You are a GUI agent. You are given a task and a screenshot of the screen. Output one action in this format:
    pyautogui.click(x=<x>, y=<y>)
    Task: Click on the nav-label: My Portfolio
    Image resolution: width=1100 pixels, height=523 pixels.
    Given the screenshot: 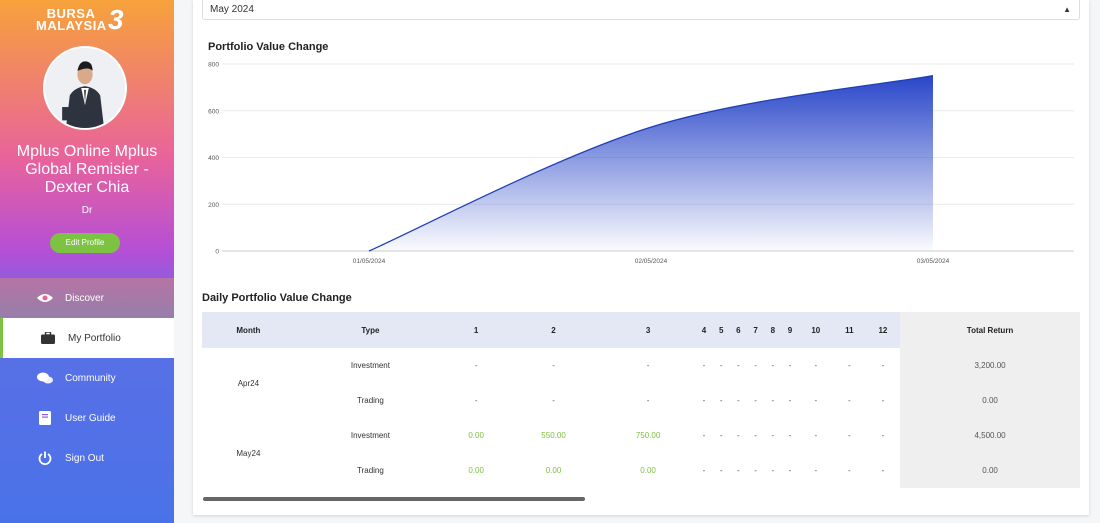 What is the action you would take?
    pyautogui.click(x=94, y=338)
    